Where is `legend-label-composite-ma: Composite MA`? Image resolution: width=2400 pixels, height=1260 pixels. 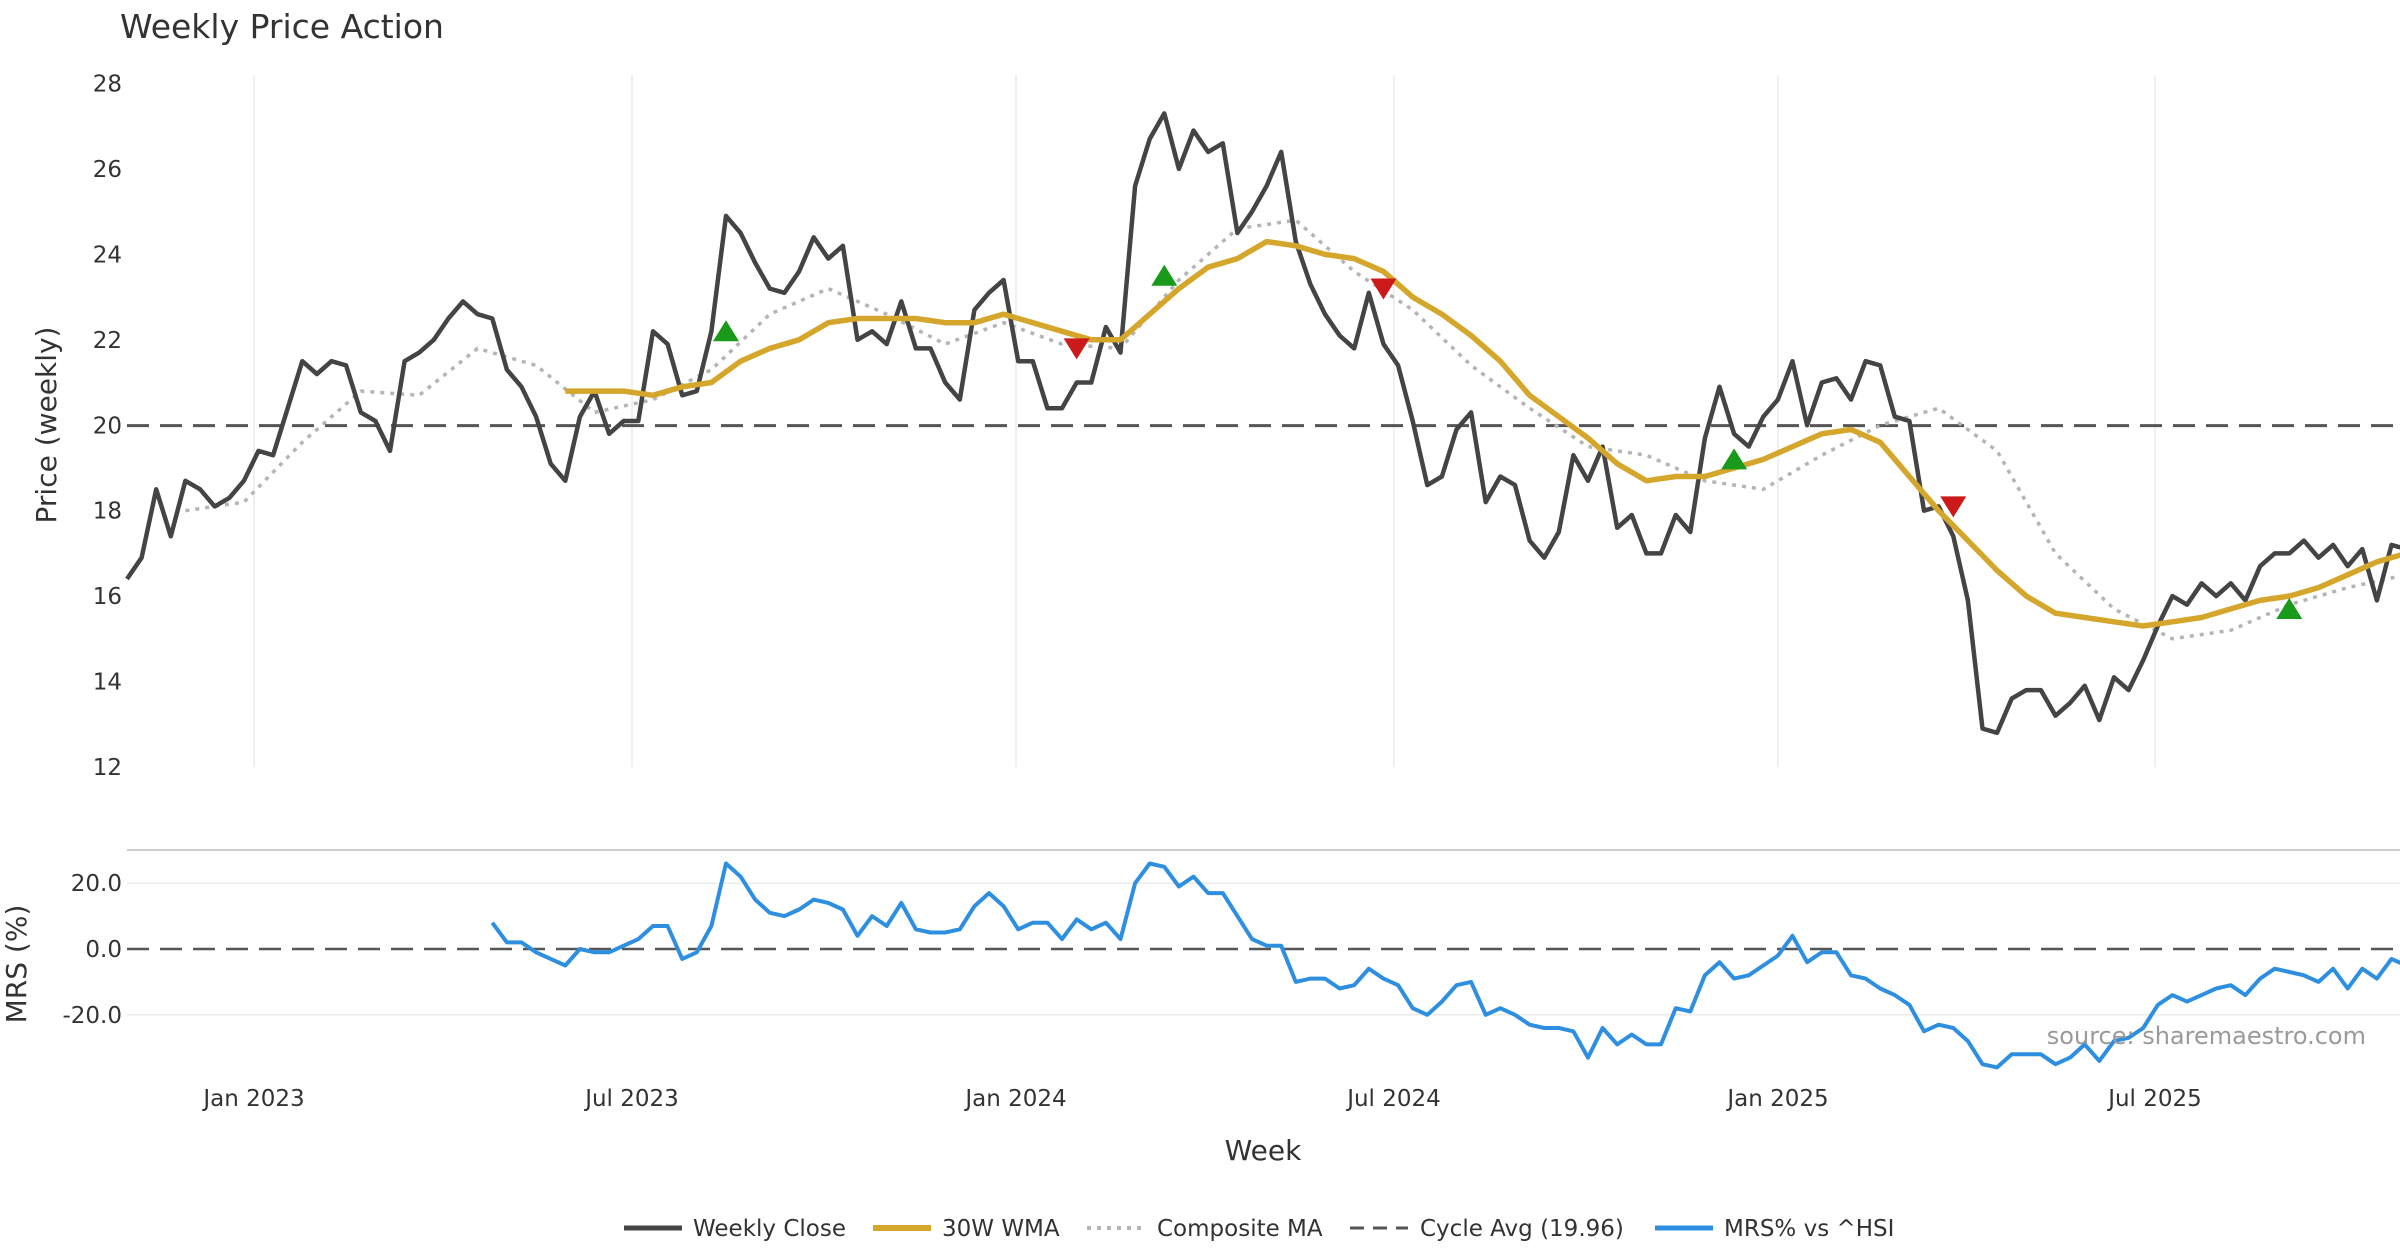
legend-label-composite-ma: Composite MA is located at coordinates (1240, 1229).